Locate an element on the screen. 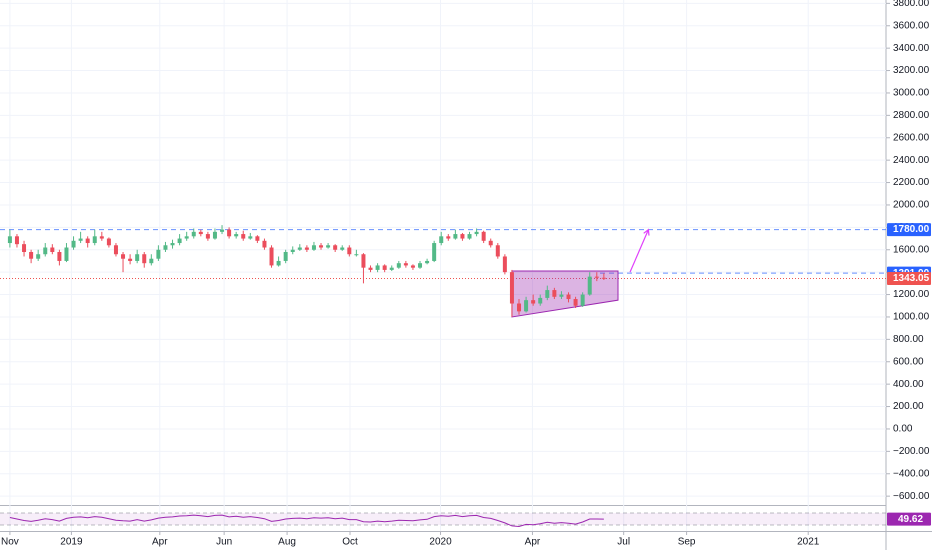 This screenshot has height=550, width=932. y-tick-label: 400.00 is located at coordinates (908, 384).